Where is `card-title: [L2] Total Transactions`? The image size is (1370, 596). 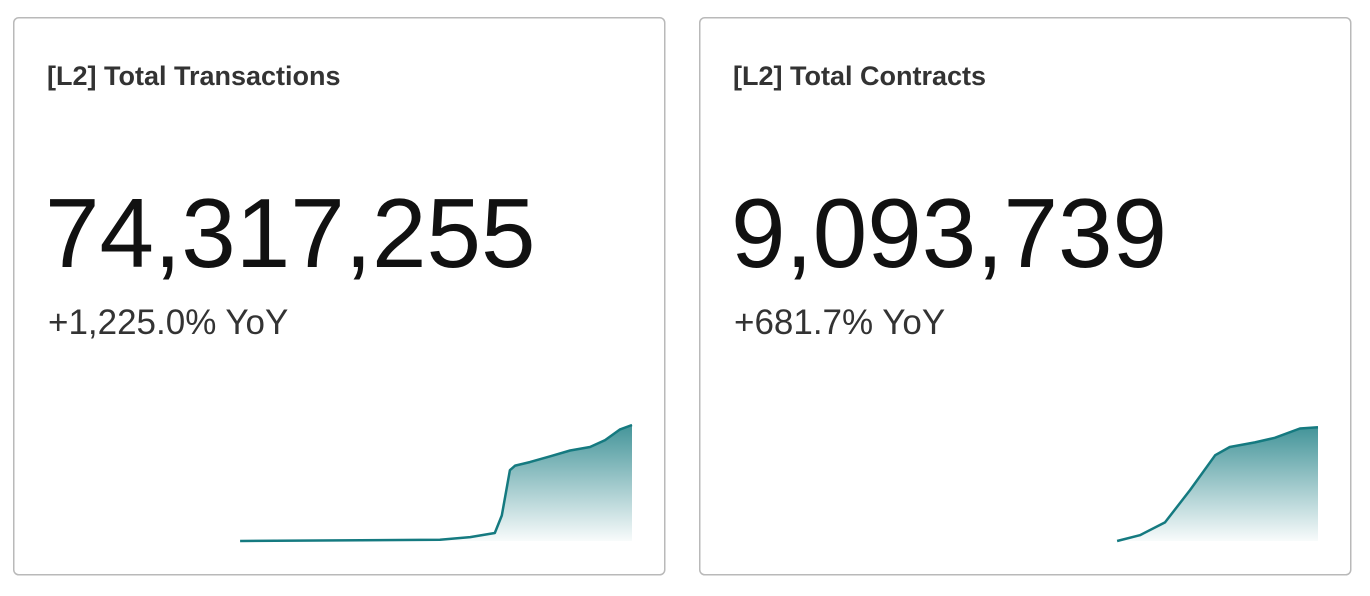 card-title: [L2] Total Transactions is located at coordinates (194, 76).